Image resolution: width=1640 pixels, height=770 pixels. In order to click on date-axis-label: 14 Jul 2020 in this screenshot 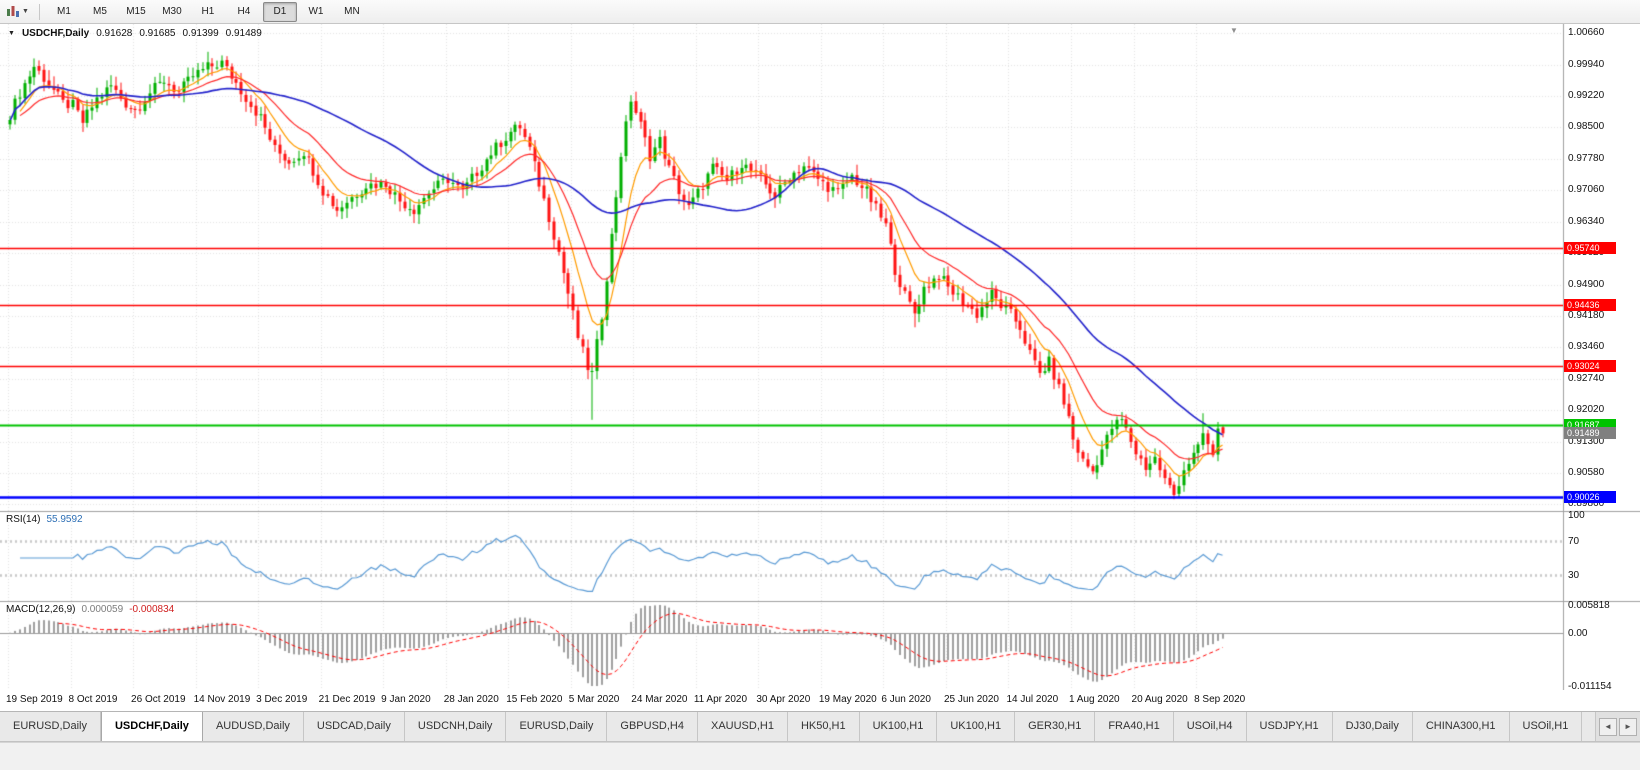, I will do `click(1032, 699)`.